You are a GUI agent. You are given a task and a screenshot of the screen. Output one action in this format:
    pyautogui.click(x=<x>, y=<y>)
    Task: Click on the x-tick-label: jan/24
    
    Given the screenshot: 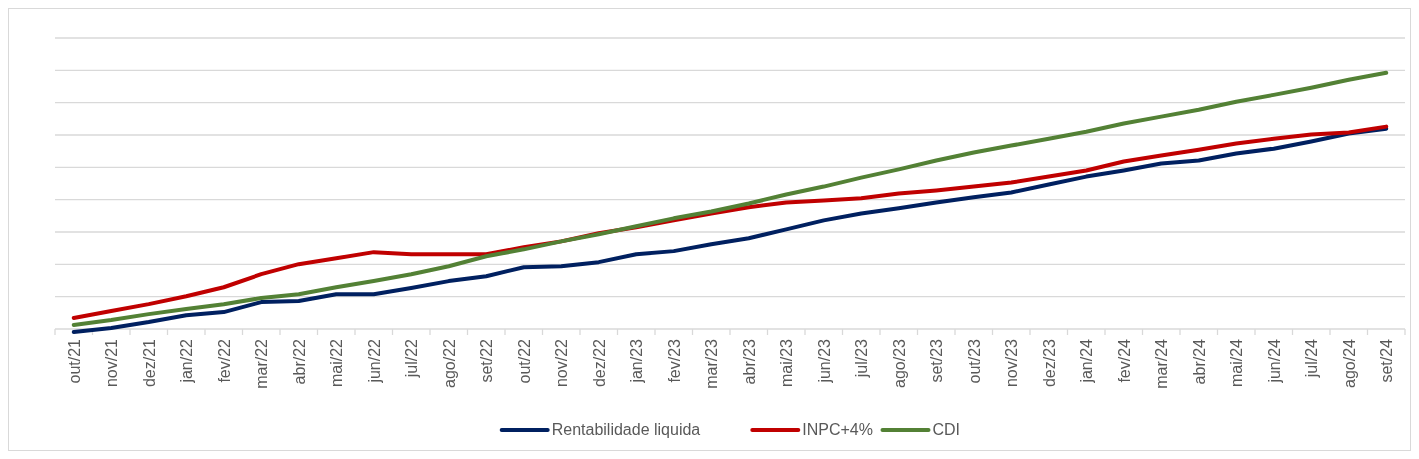 What is the action you would take?
    pyautogui.click(x=1087, y=361)
    